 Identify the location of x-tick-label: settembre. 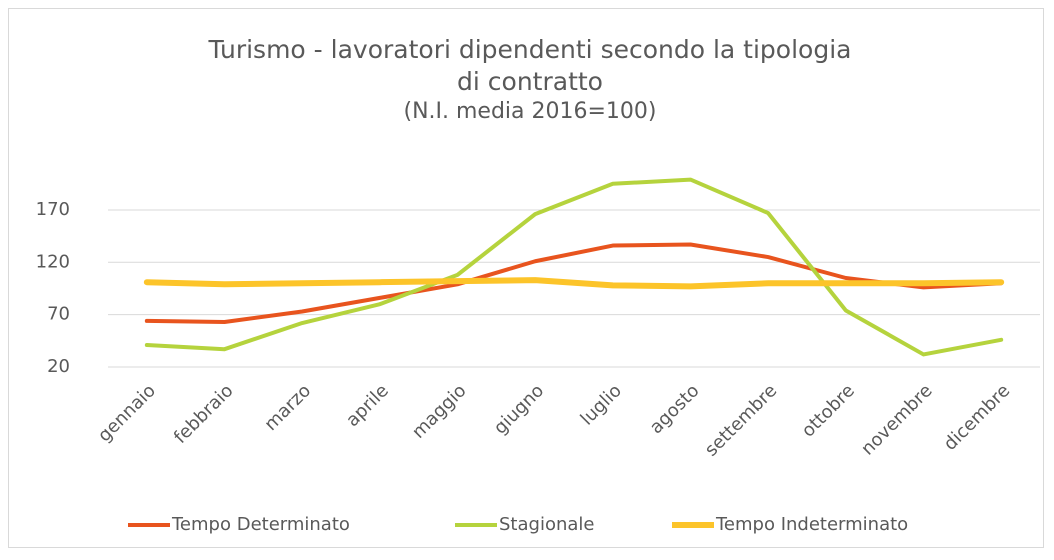
(741, 420).